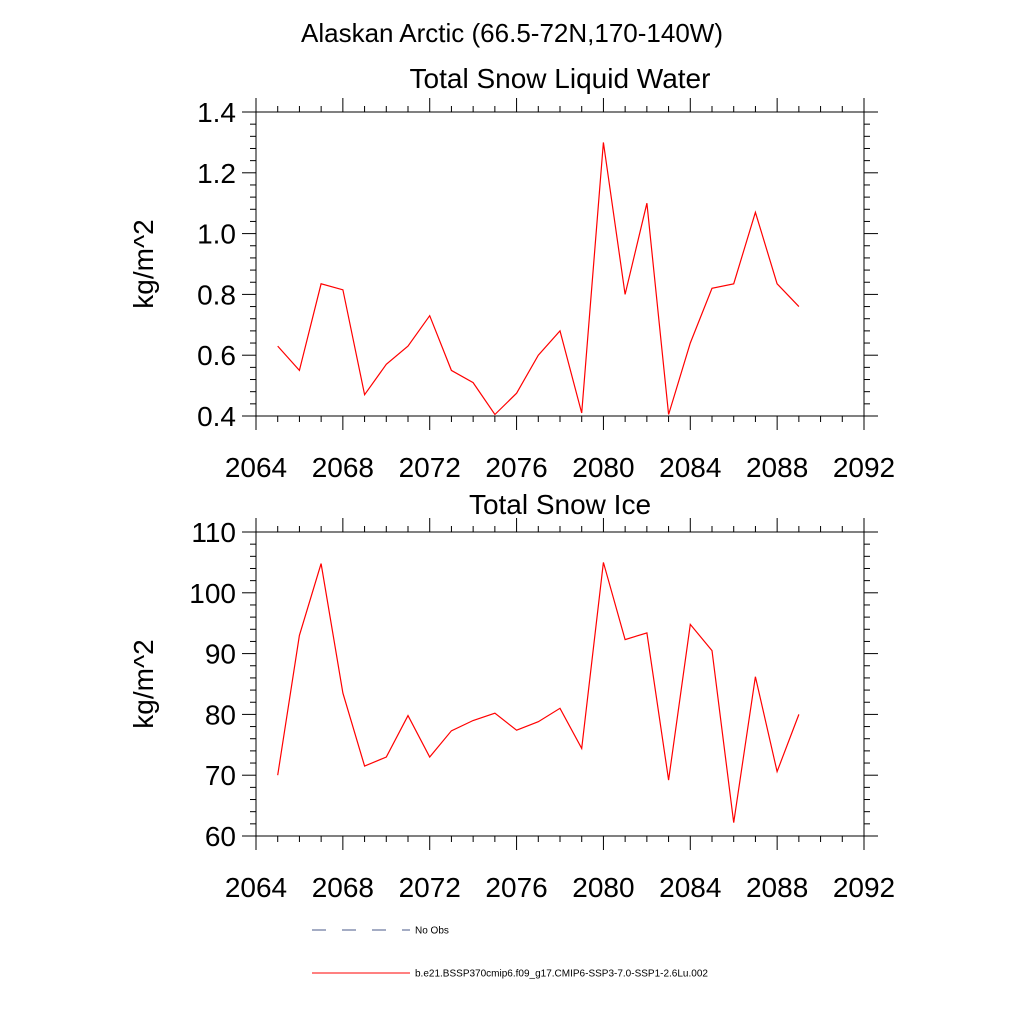 Image resolution: width=1024 pixels, height=1024 pixels. I want to click on y-tick-label: 0.8, so click(216, 294).